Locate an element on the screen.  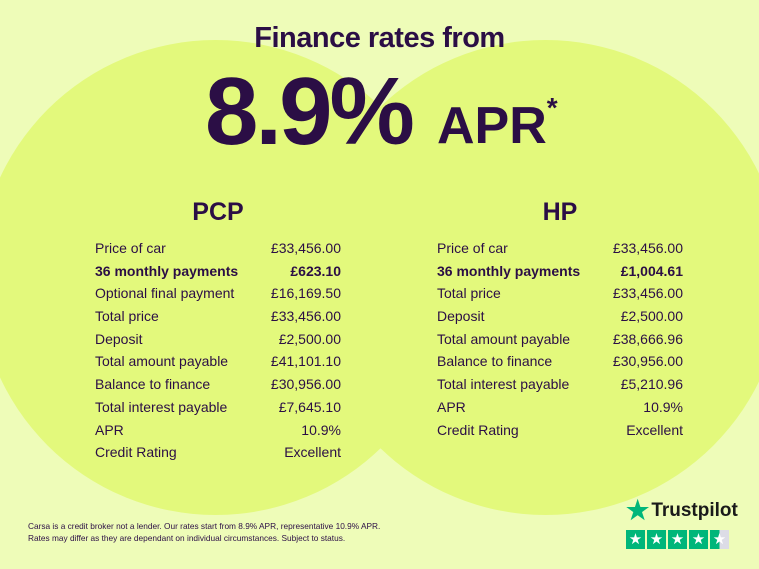
rating-stars: ★ ★ ★ ★ ★ is located at coordinates (682, 539).